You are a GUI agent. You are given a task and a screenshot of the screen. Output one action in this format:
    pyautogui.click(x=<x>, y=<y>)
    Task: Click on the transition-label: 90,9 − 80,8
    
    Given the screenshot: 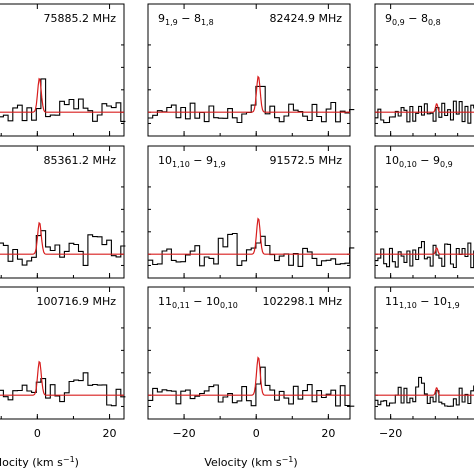 What is the action you would take?
    pyautogui.click(x=413, y=19)
    